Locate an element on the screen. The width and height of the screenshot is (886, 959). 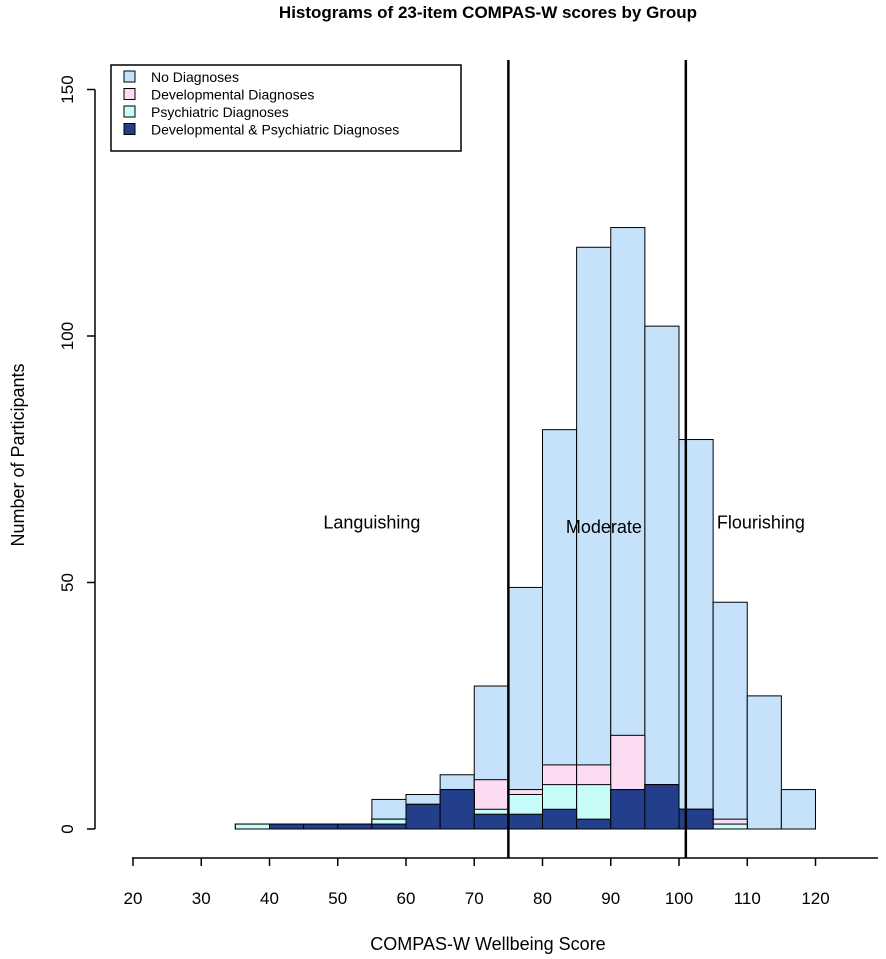
y-tick-label: 50 is located at coordinates (67, 582).